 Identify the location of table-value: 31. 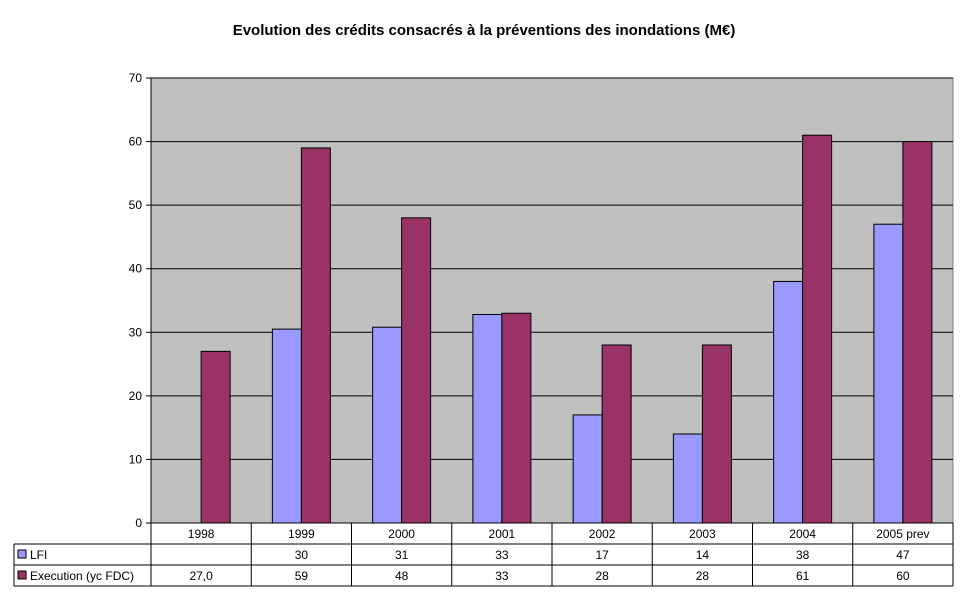
(402, 555).